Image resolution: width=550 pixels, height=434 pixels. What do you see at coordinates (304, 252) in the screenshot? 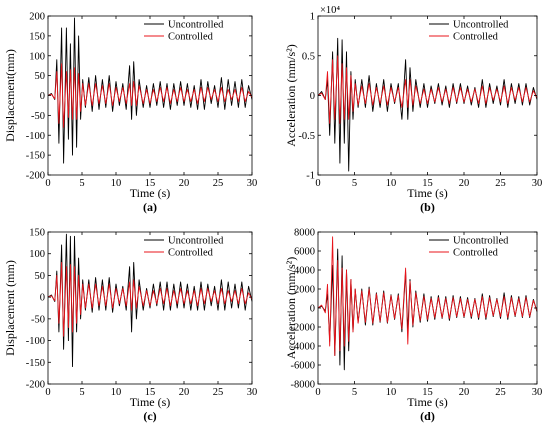
I see `y-tick-label: 6000` at bounding box center [304, 252].